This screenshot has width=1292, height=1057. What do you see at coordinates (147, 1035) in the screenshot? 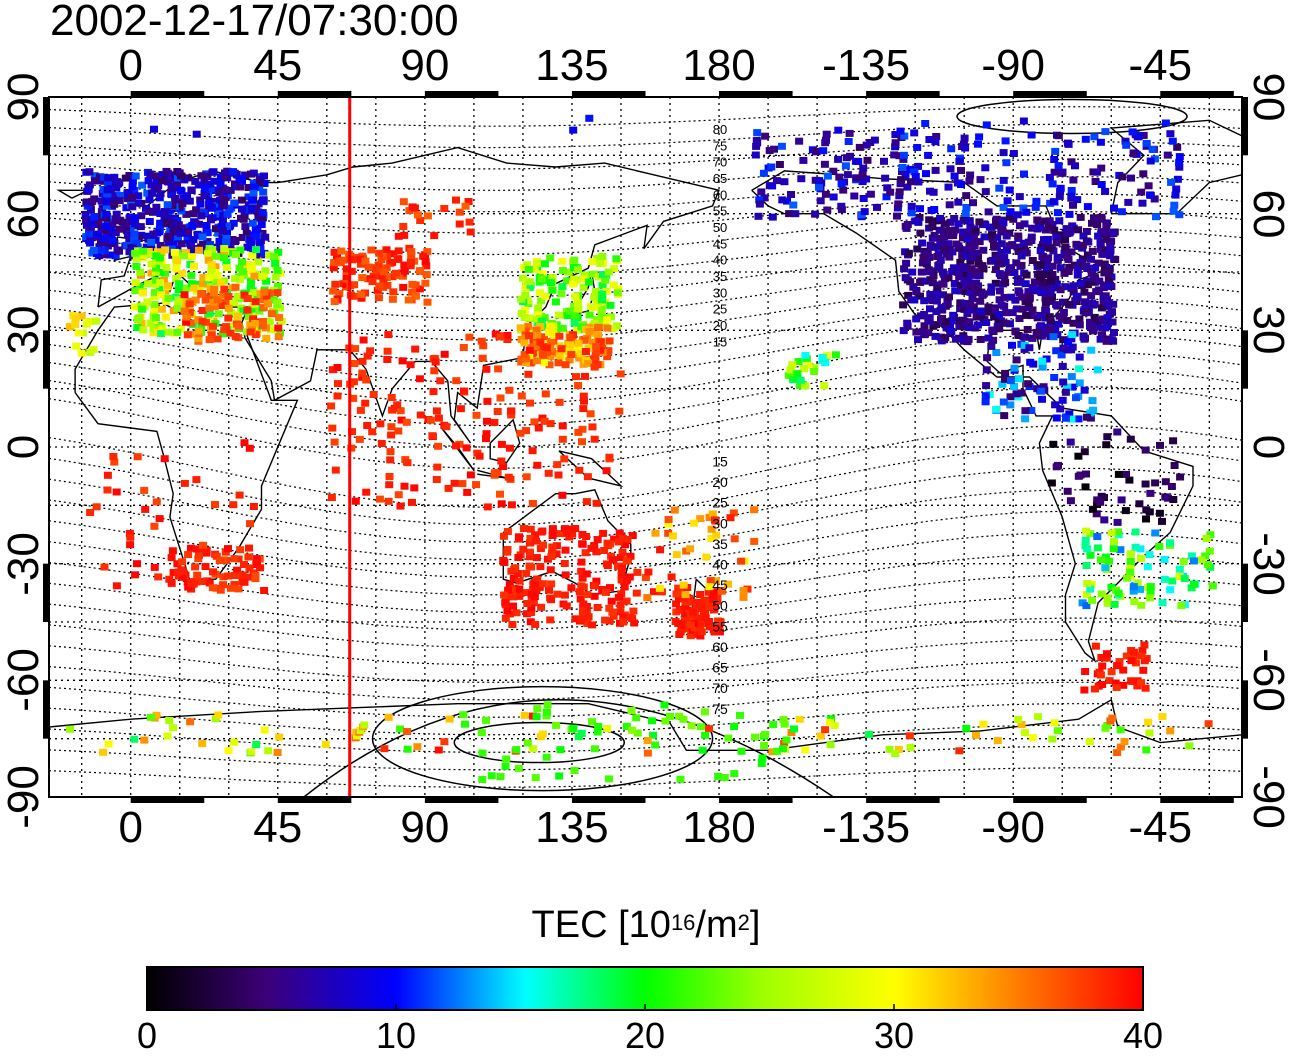
I see `colorbar-tick-label: 0` at bounding box center [147, 1035].